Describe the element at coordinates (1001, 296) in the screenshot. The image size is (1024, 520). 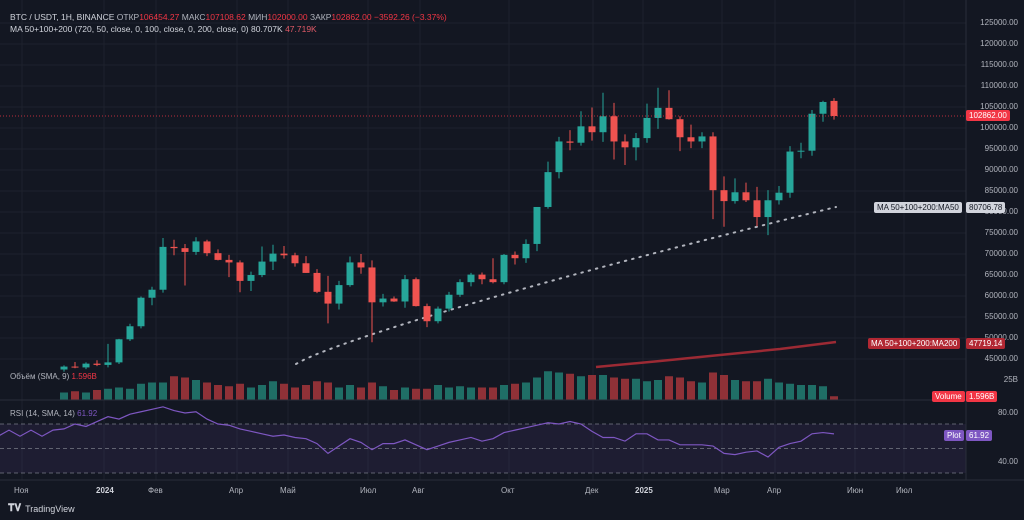
I see `price-tick: 60000.00` at that location.